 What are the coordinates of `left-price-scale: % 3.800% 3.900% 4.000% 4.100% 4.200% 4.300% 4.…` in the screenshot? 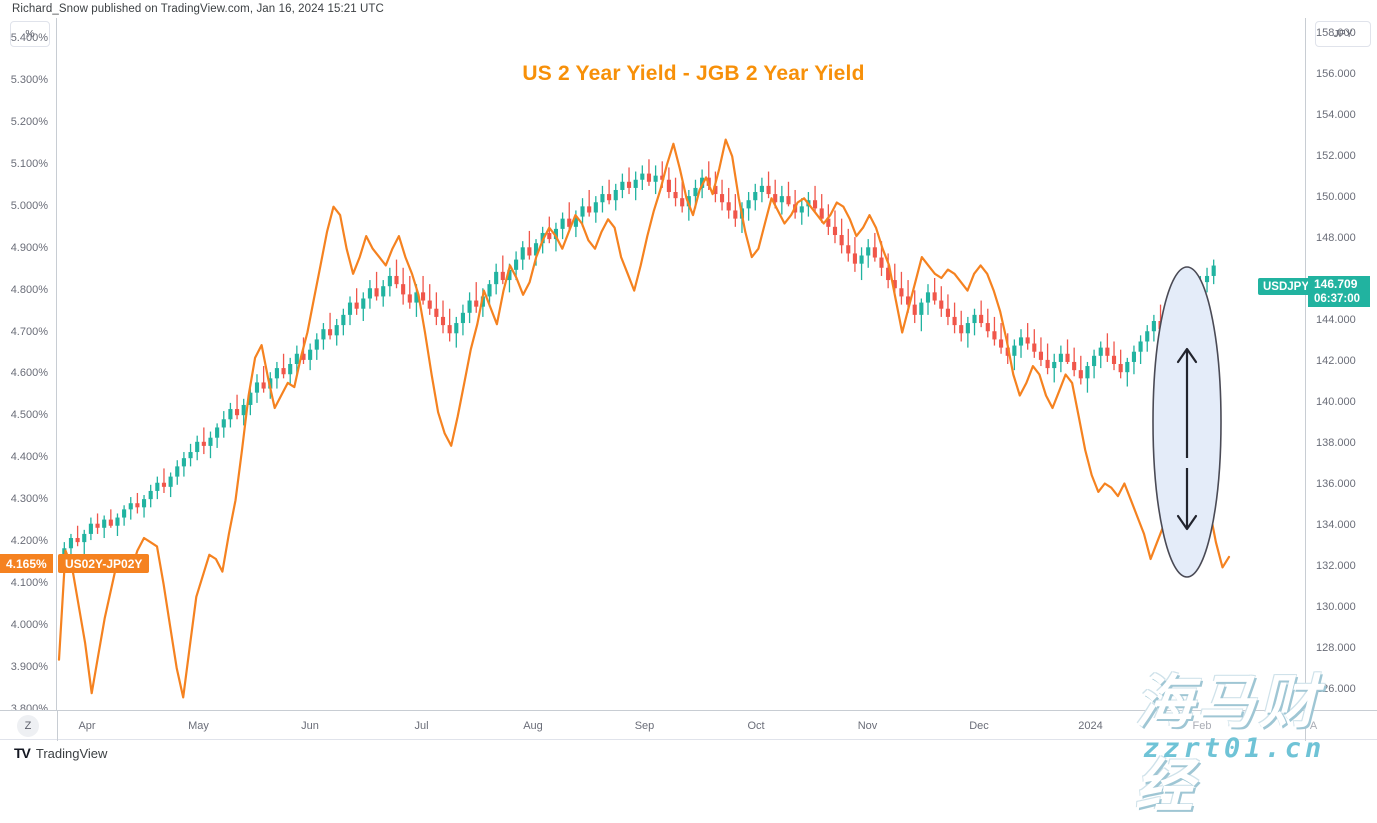 It's located at (28, 366).